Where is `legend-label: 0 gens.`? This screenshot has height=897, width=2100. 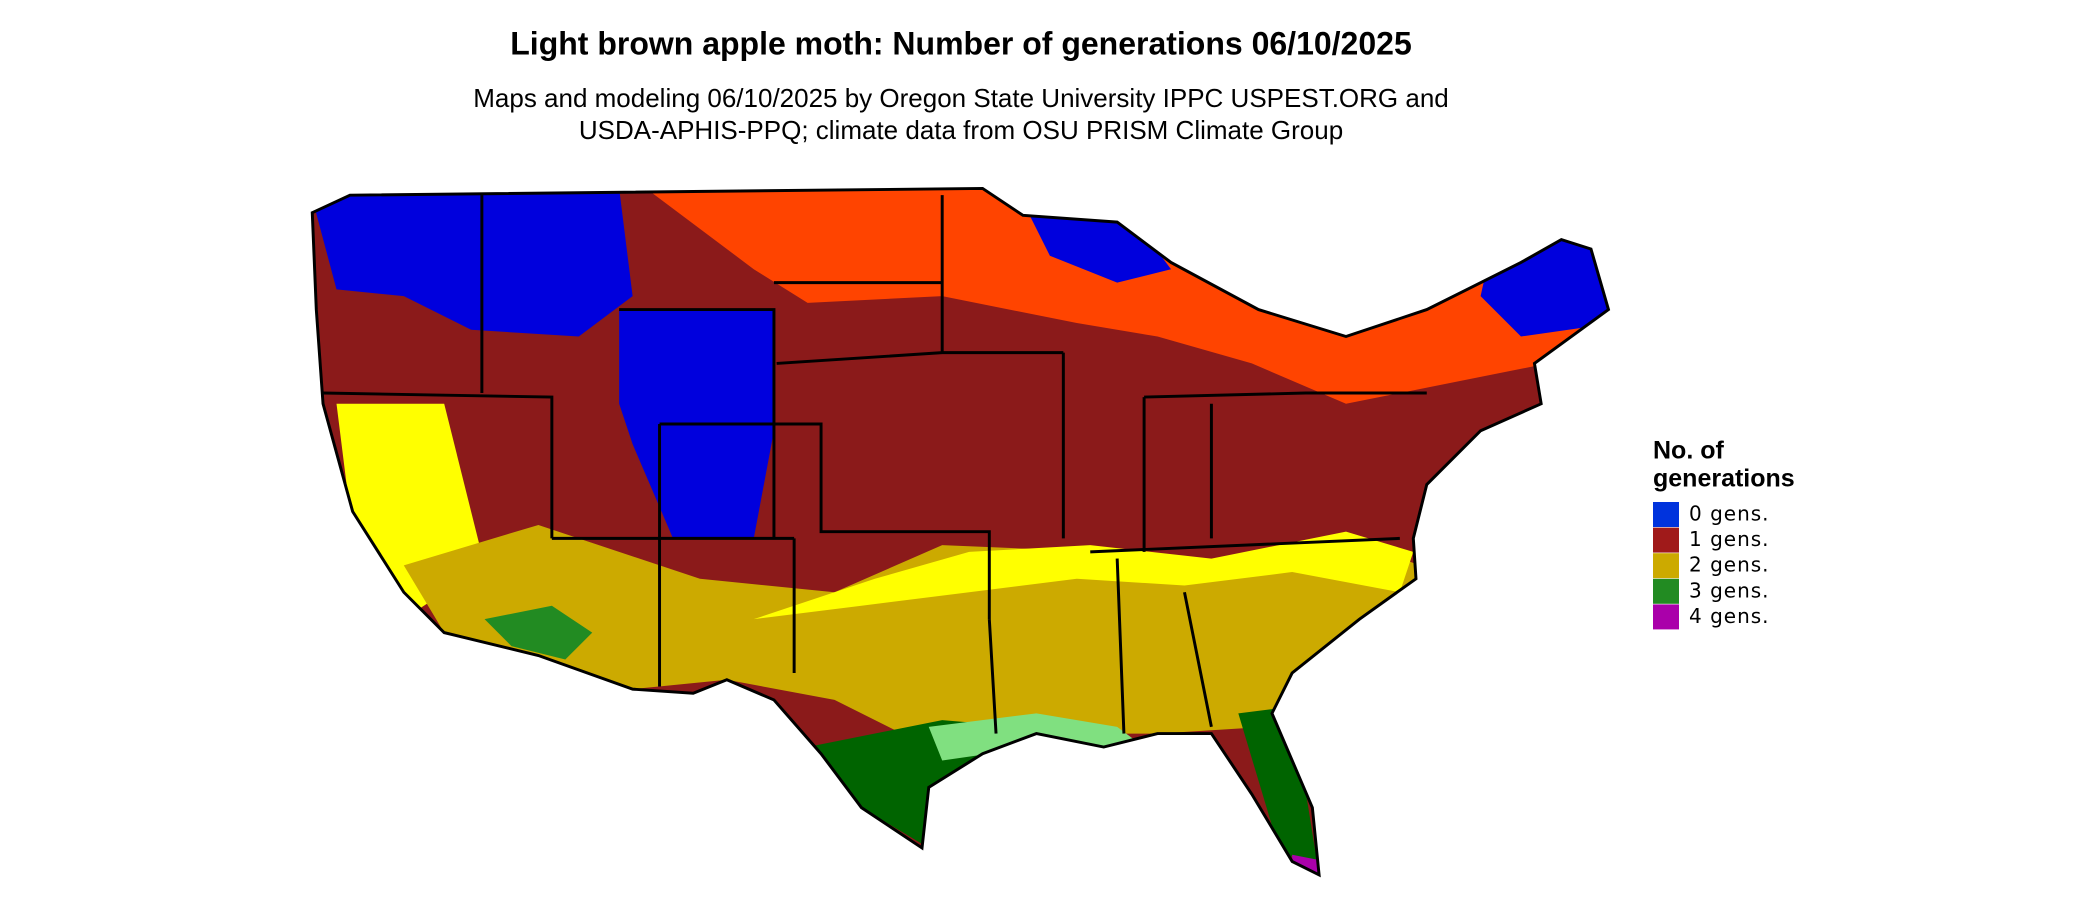
legend-label: 0 gens. is located at coordinates (1729, 514).